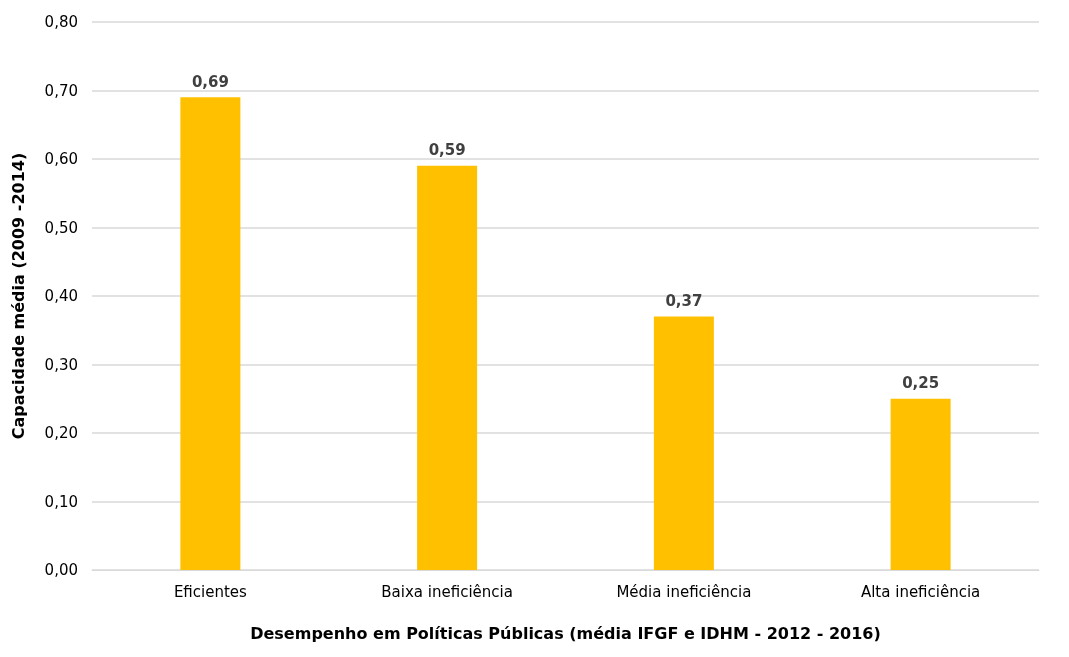  Describe the element at coordinates (61, 501) in the screenshot. I see `y-tick-label: 0,10` at that location.